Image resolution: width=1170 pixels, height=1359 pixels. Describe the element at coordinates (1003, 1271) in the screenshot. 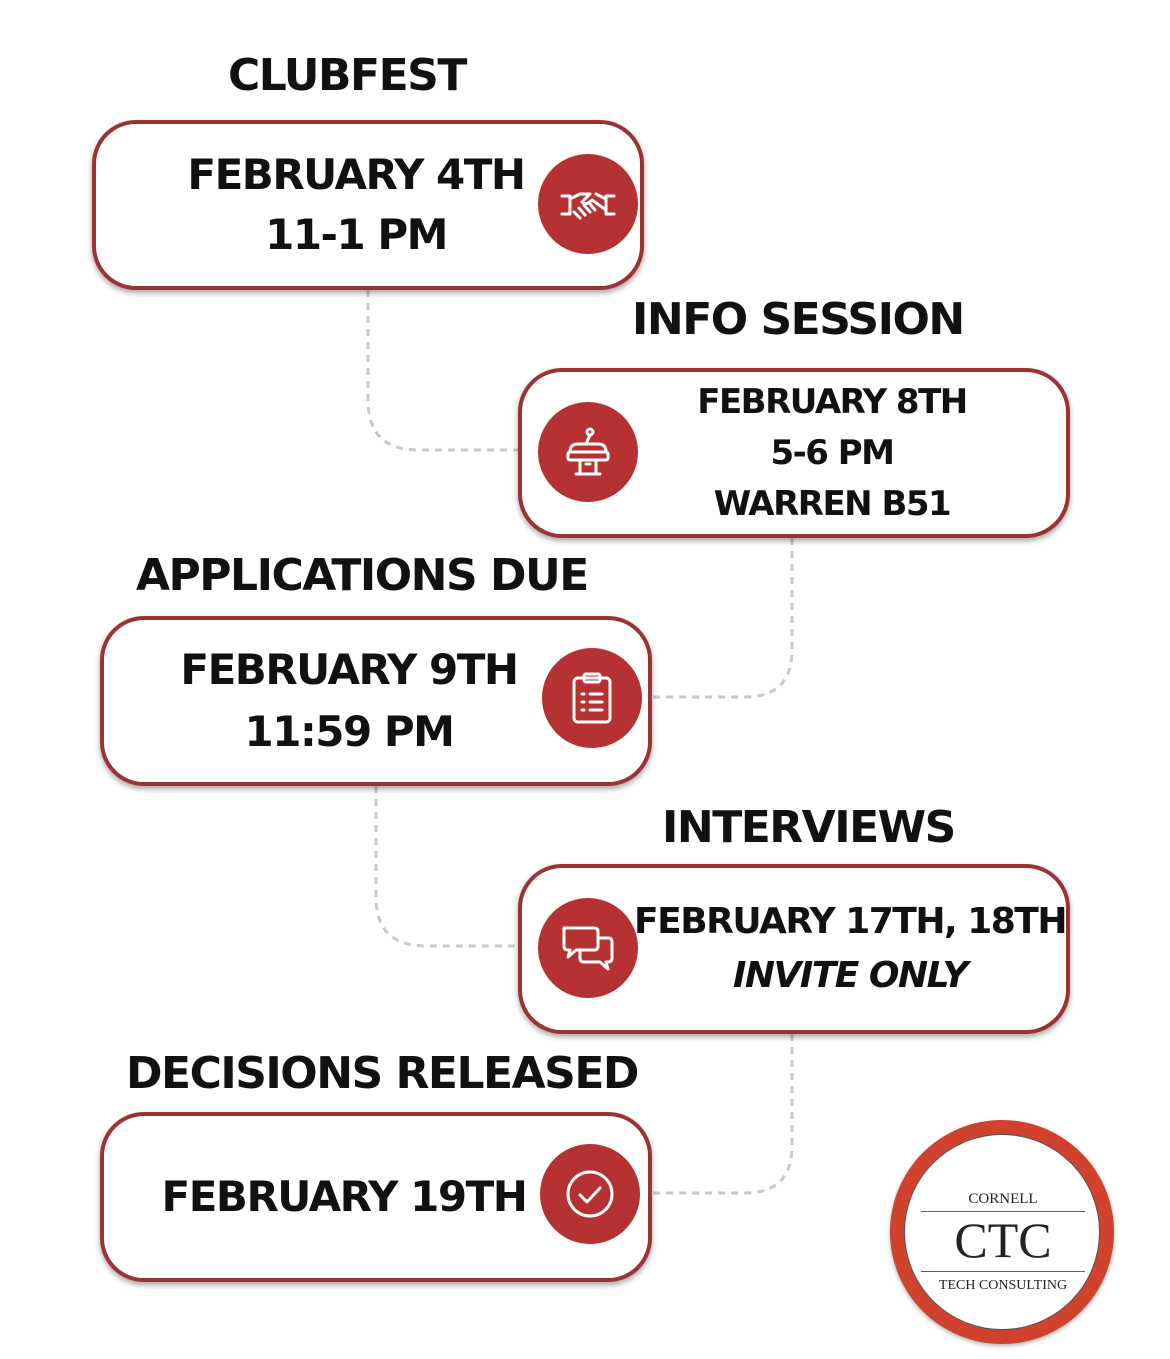

I see `logo-rule-bottom` at that location.